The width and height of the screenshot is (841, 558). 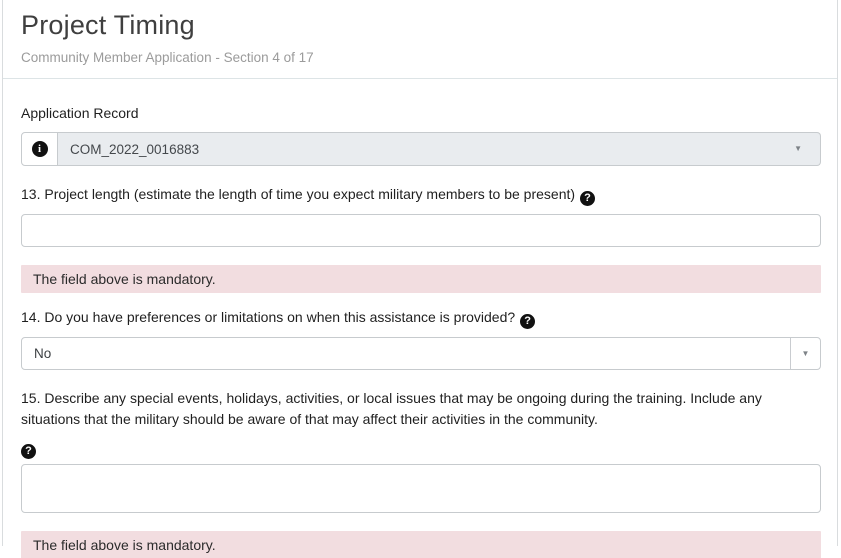 I want to click on question-15-error: The field above is mandatory., so click(x=421, y=544).